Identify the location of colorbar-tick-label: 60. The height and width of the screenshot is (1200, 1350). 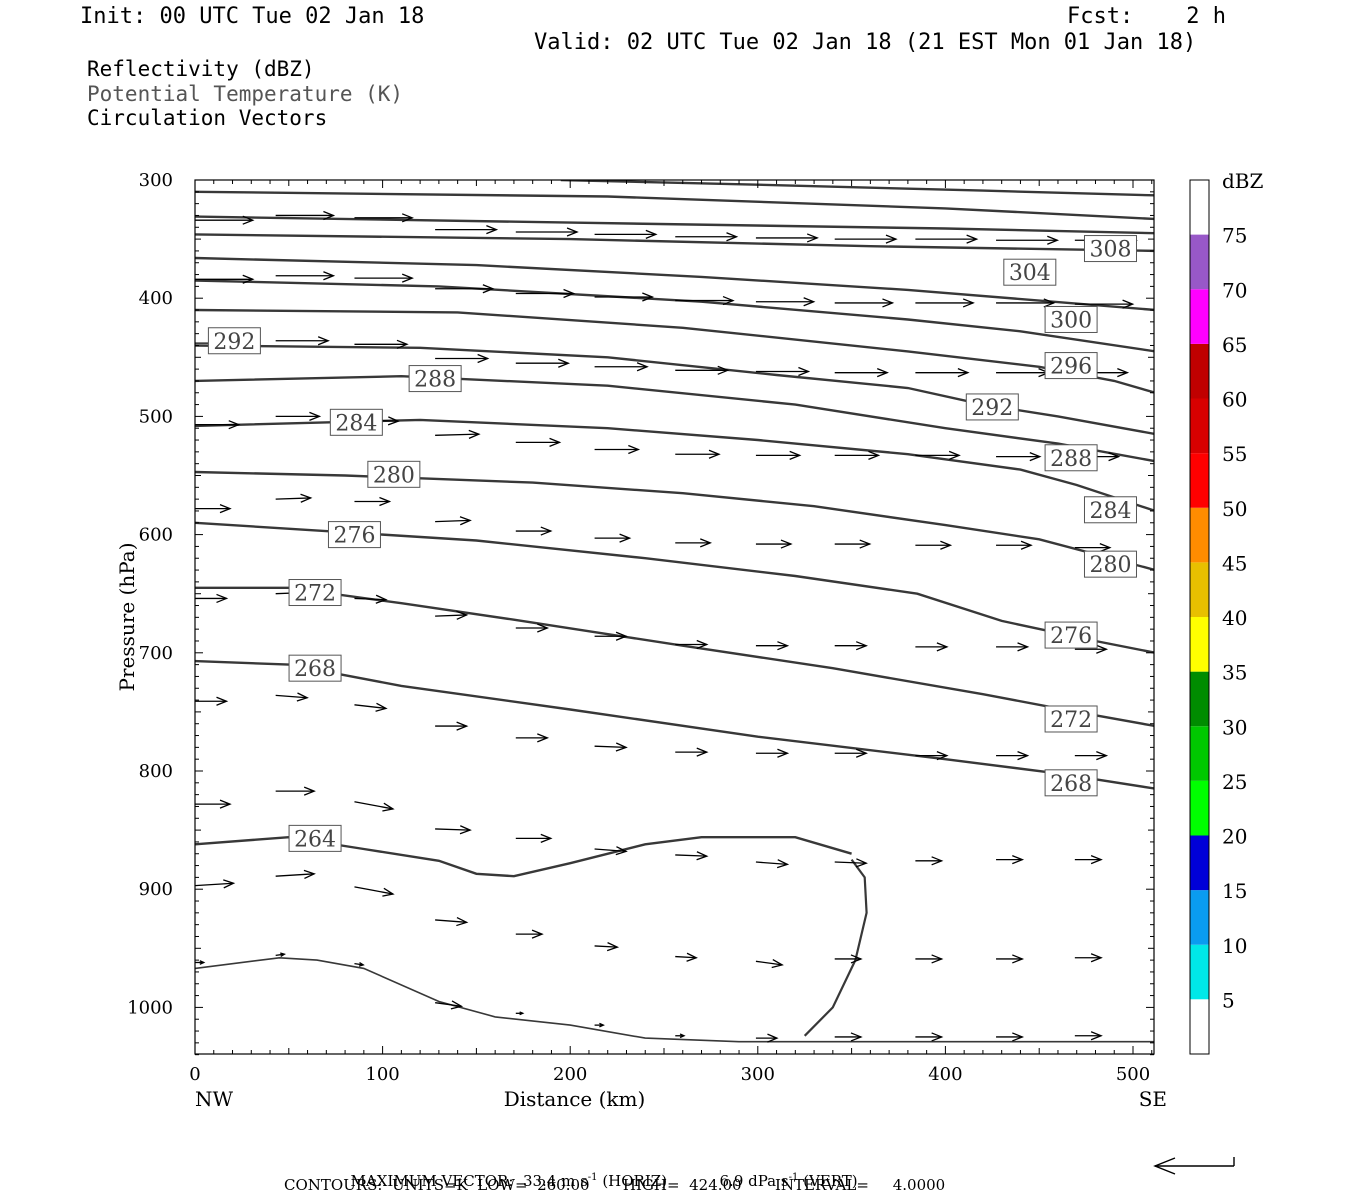
(1234, 400).